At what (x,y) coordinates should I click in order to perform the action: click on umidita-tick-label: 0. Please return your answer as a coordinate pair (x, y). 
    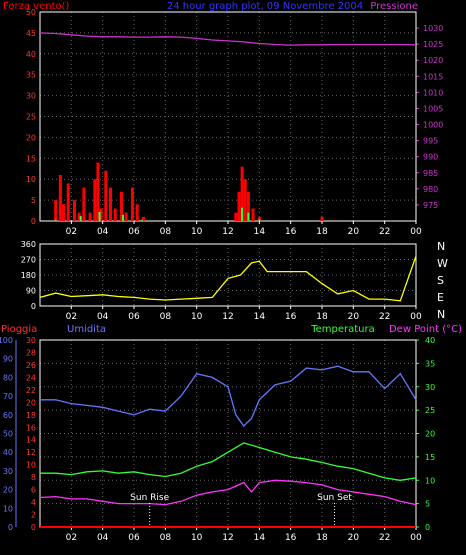
    Looking at the image, I should click on (10, 527).